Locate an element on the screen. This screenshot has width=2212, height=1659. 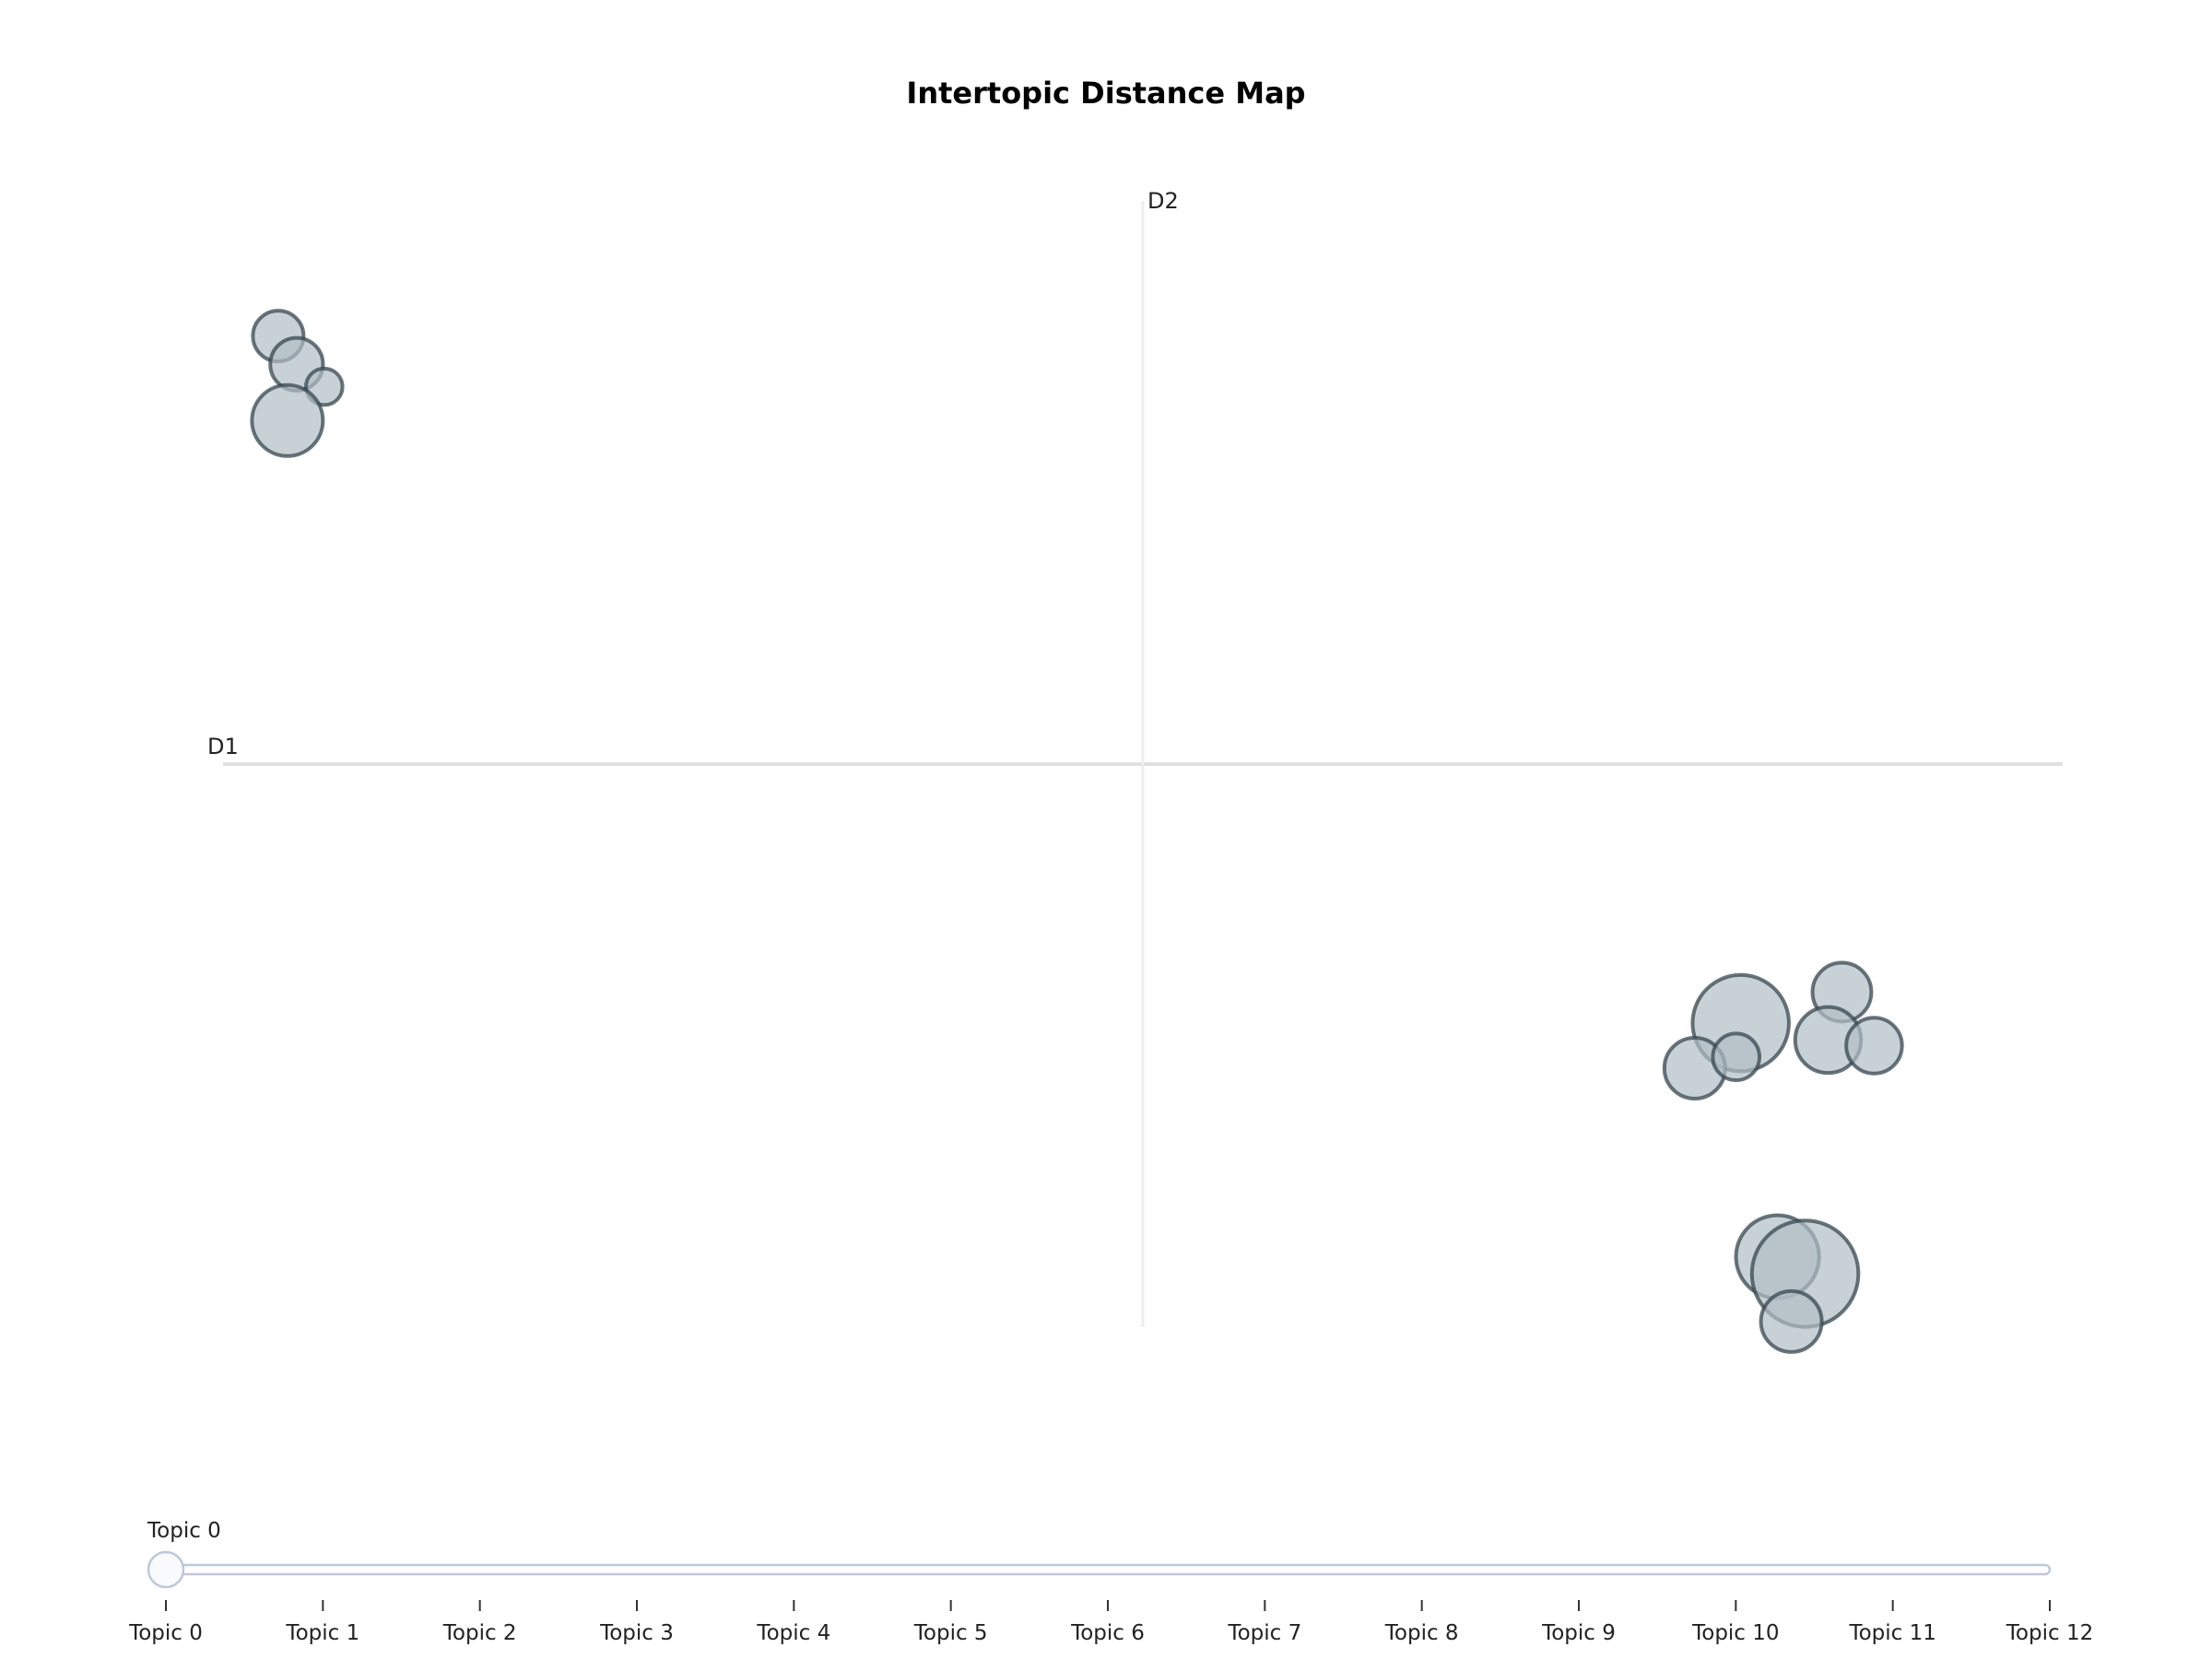
slider-tick-label-10: Topic 10 is located at coordinates (1735, 1633).